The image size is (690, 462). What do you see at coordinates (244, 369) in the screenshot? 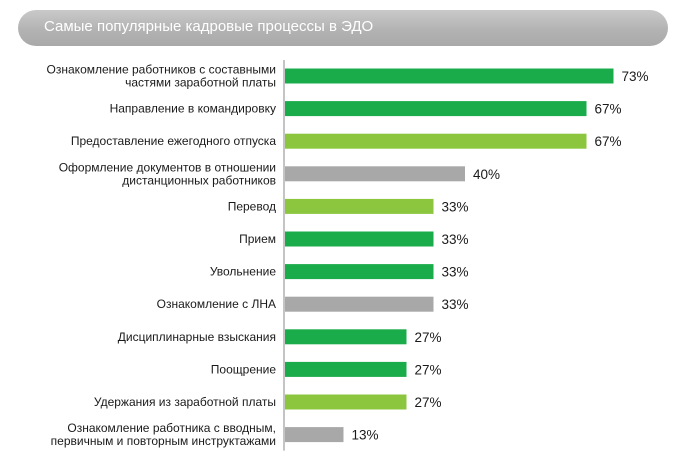
I see `category-label: Поощрение` at bounding box center [244, 369].